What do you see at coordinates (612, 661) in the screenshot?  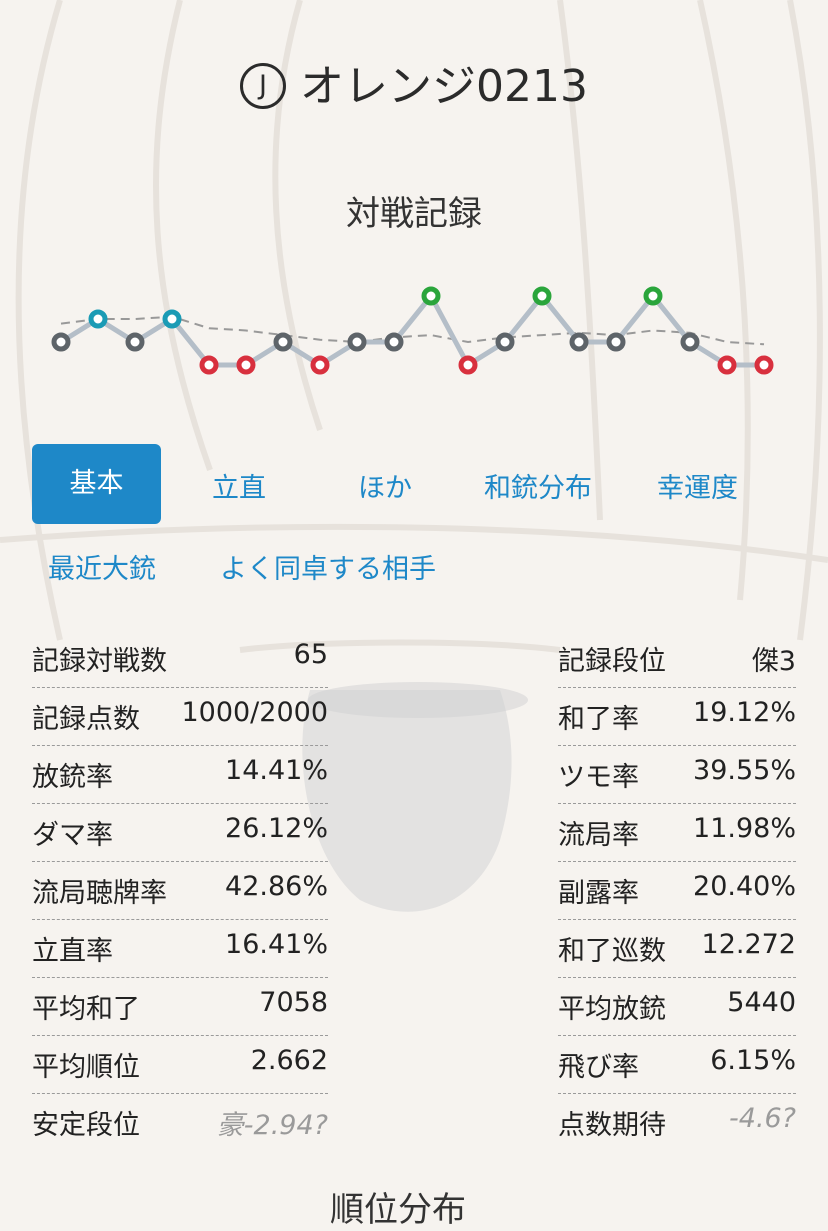 I see `stat-label: 記録段位` at bounding box center [612, 661].